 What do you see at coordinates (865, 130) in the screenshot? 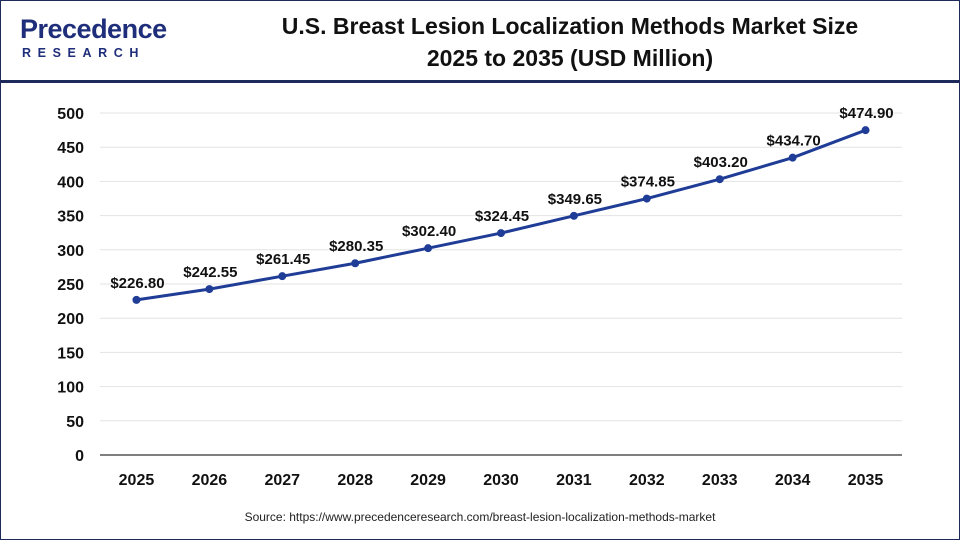
I see `data-point-2035` at bounding box center [865, 130].